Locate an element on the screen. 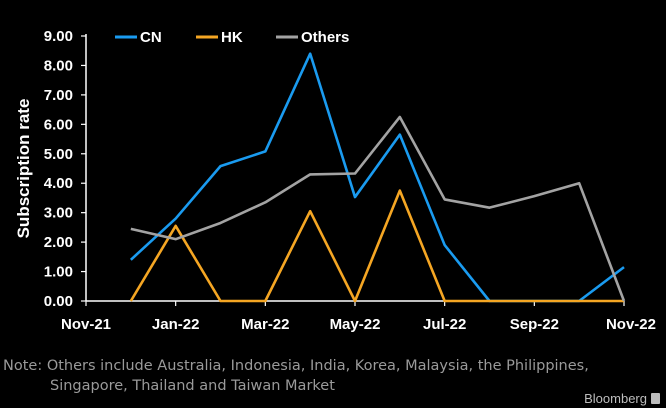 The height and width of the screenshot is (408, 666). y-tick-label: 7.00 is located at coordinates (58, 95).